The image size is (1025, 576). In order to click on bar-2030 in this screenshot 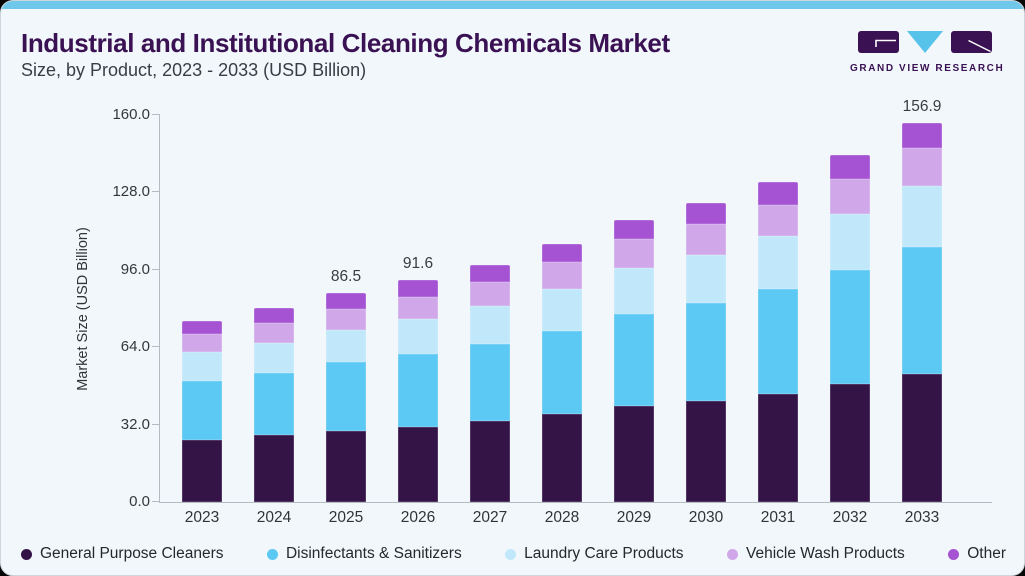, I will do `click(706, 352)`.